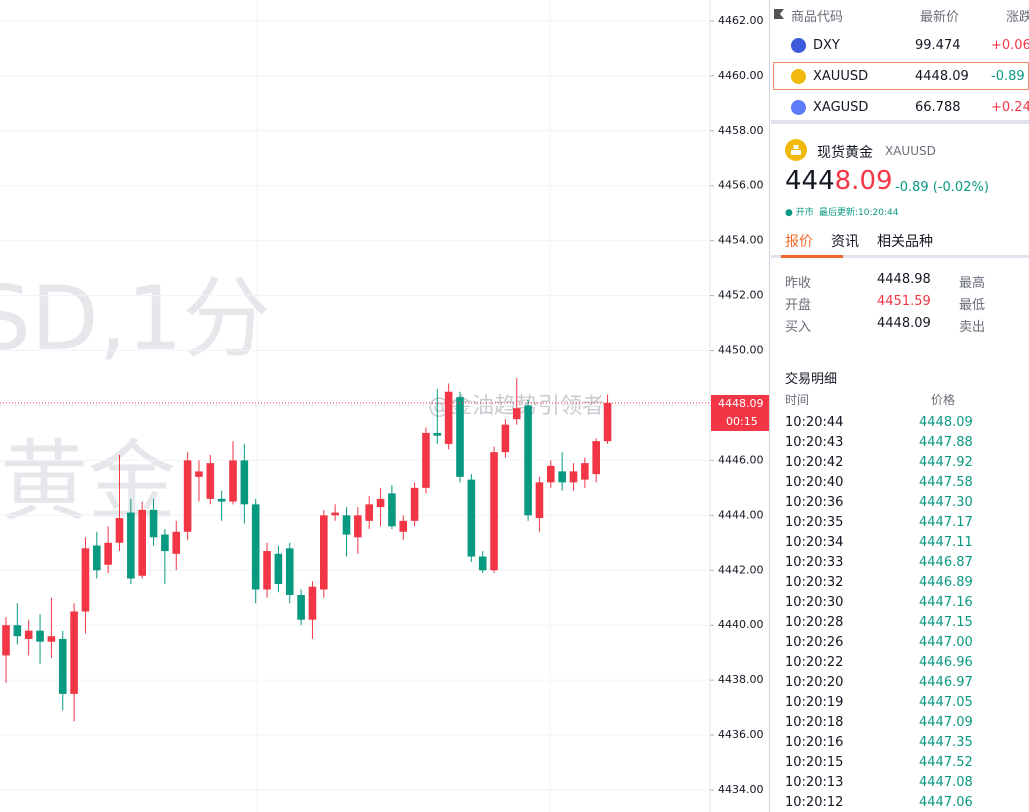  Describe the element at coordinates (946, 522) in the screenshot. I see `trade-price: 4447.17` at that location.